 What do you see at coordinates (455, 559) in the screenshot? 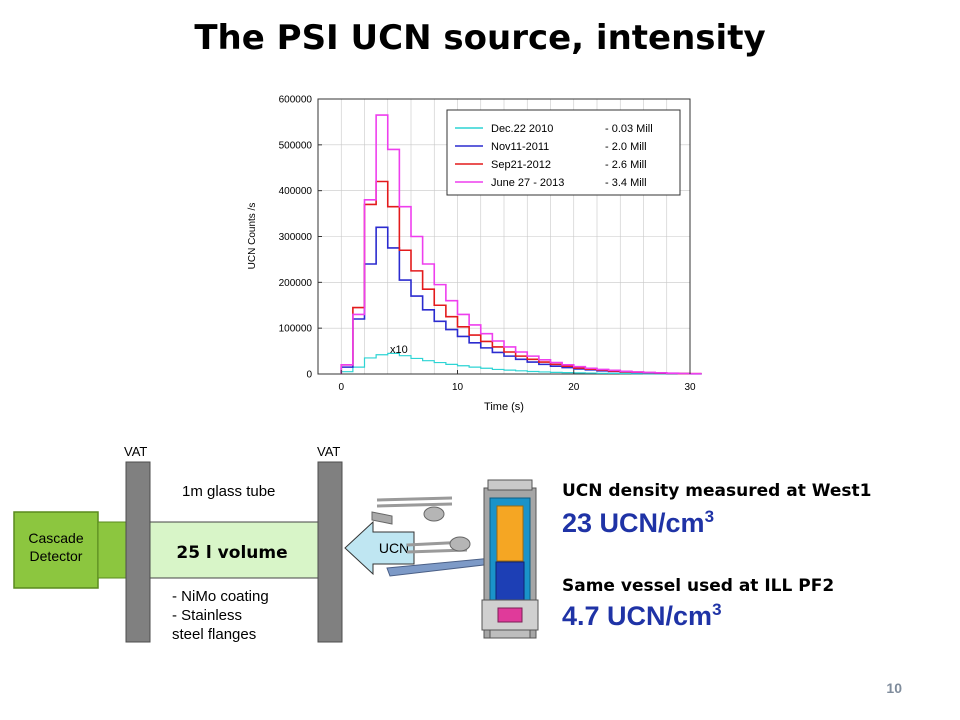
I see `ucn-source-illustration` at bounding box center [455, 559].